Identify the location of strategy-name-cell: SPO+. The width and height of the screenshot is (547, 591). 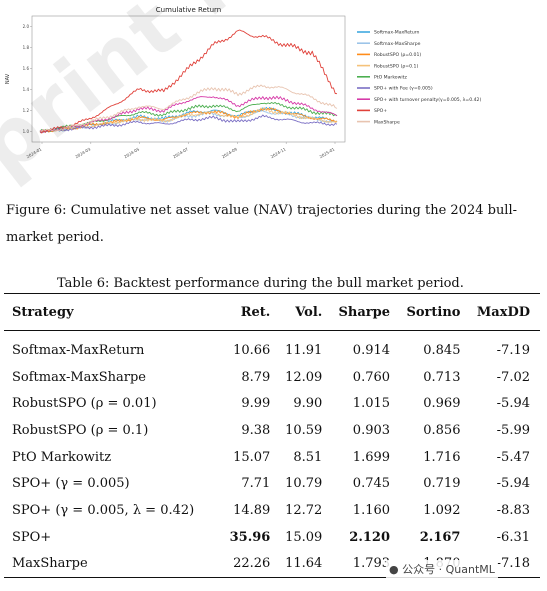
(32, 537).